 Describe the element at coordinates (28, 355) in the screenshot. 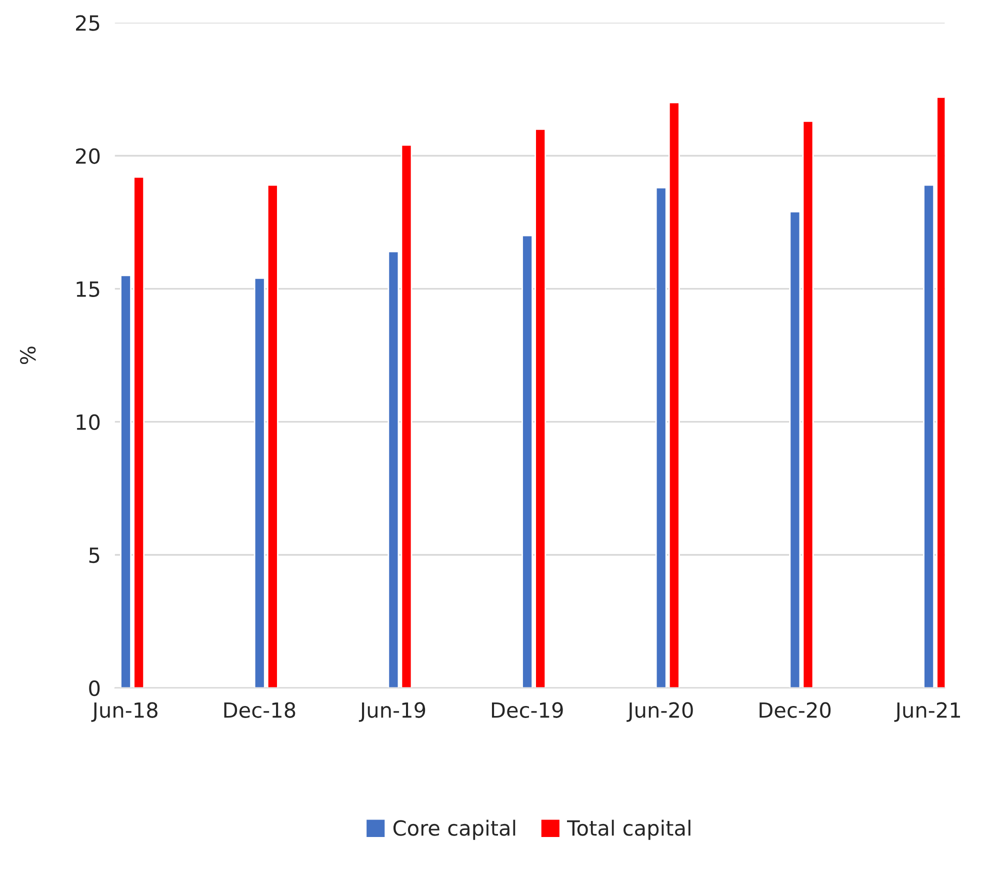

I see `y-axis-title: %` at that location.